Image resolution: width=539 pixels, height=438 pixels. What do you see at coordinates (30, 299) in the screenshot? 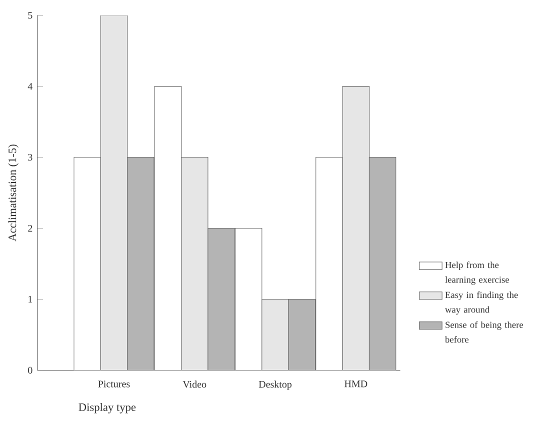
I see `y-tick-label: 1` at bounding box center [30, 299].